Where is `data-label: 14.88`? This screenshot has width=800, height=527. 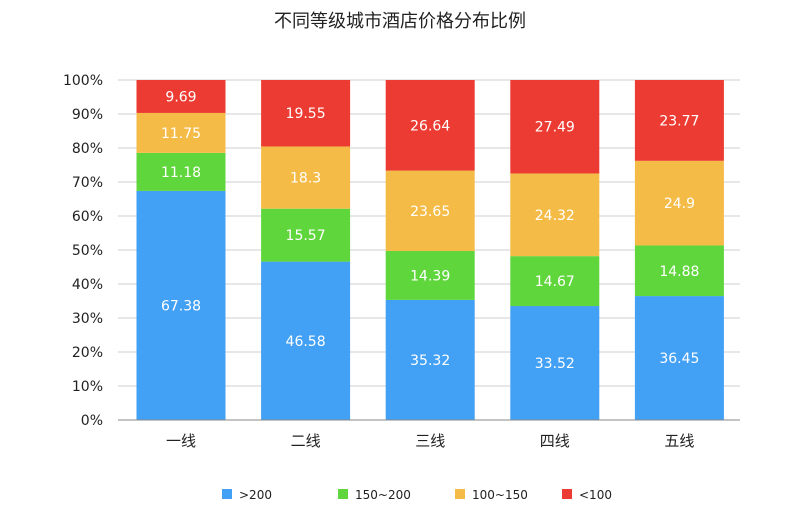 data-label: 14.88 is located at coordinates (679, 272).